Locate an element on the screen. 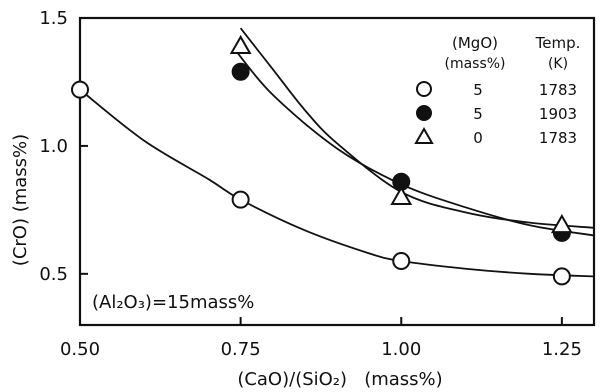  legend-header-temp-line1: Temp. is located at coordinates (558, 43).